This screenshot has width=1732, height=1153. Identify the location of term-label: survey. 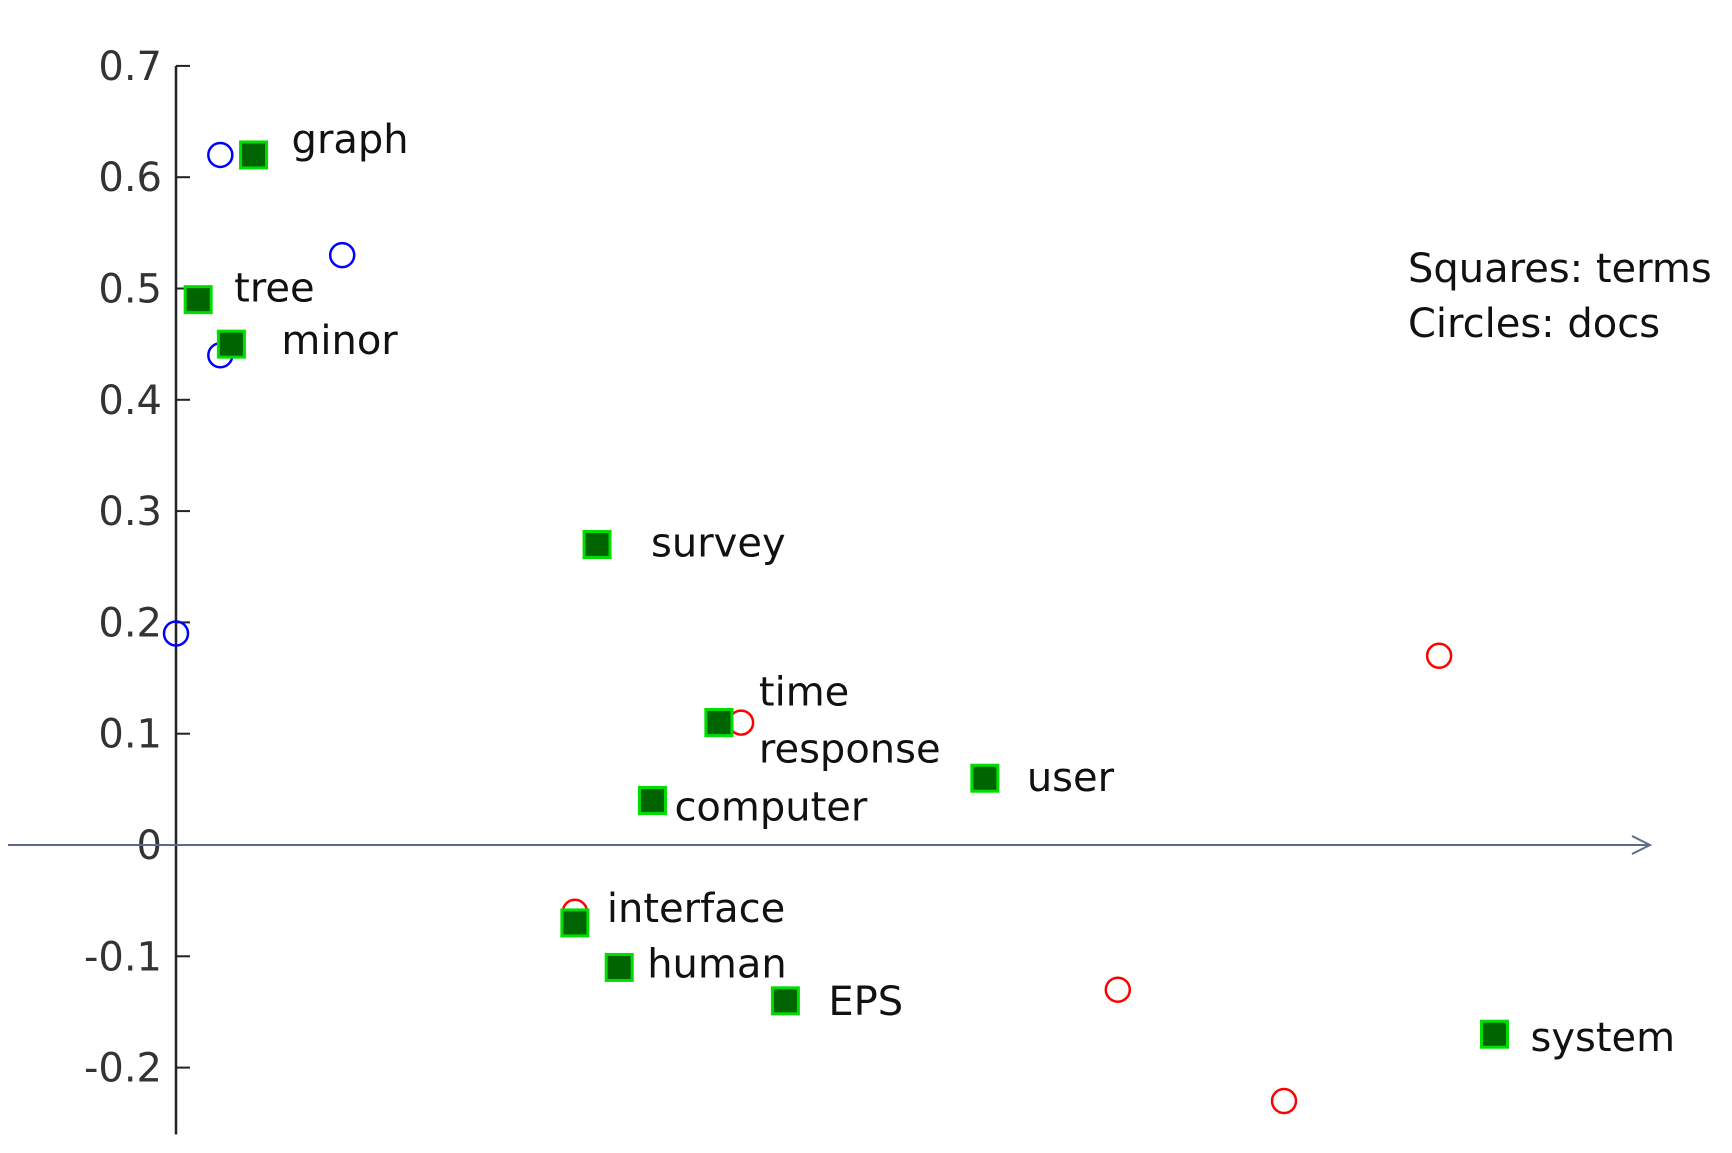
(718, 543).